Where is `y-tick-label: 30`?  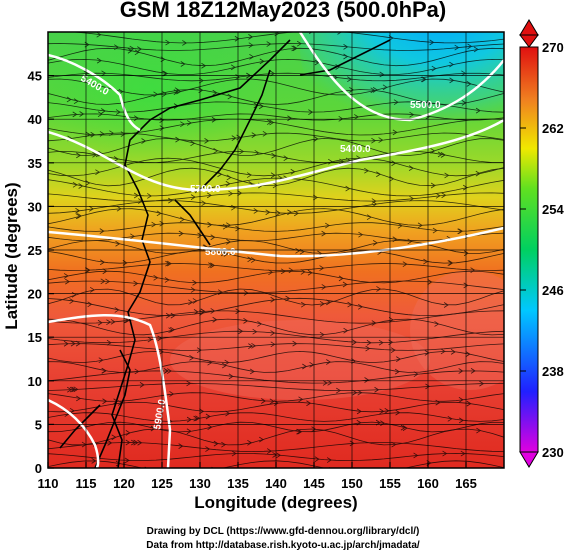
y-tick-label: 30 is located at coordinates (35, 206).